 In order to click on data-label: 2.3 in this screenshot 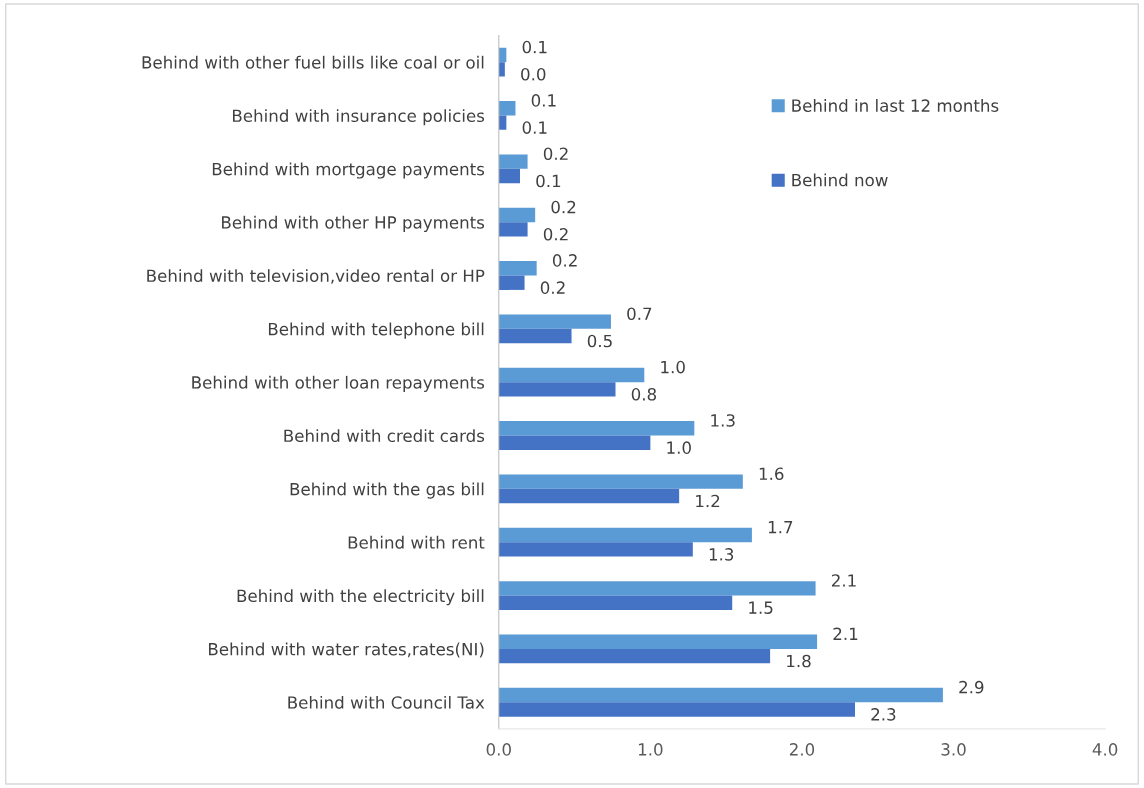, I will do `click(883, 714)`.